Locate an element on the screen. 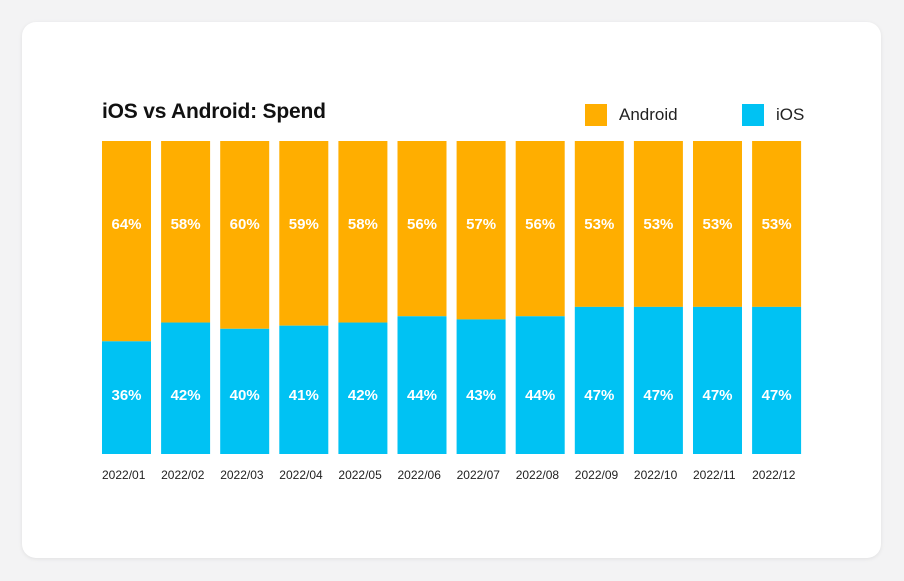 The image size is (904, 581). label-android-9: 53% is located at coordinates (599, 224).